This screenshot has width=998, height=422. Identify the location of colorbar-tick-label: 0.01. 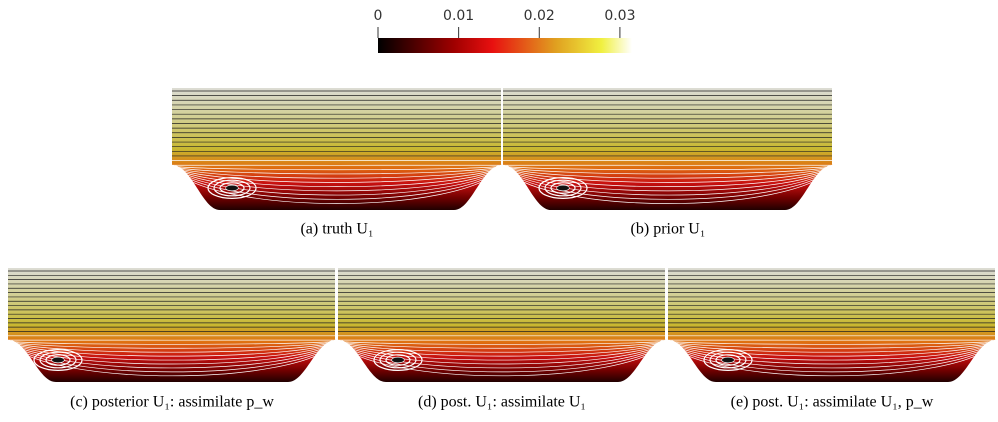
(458, 16).